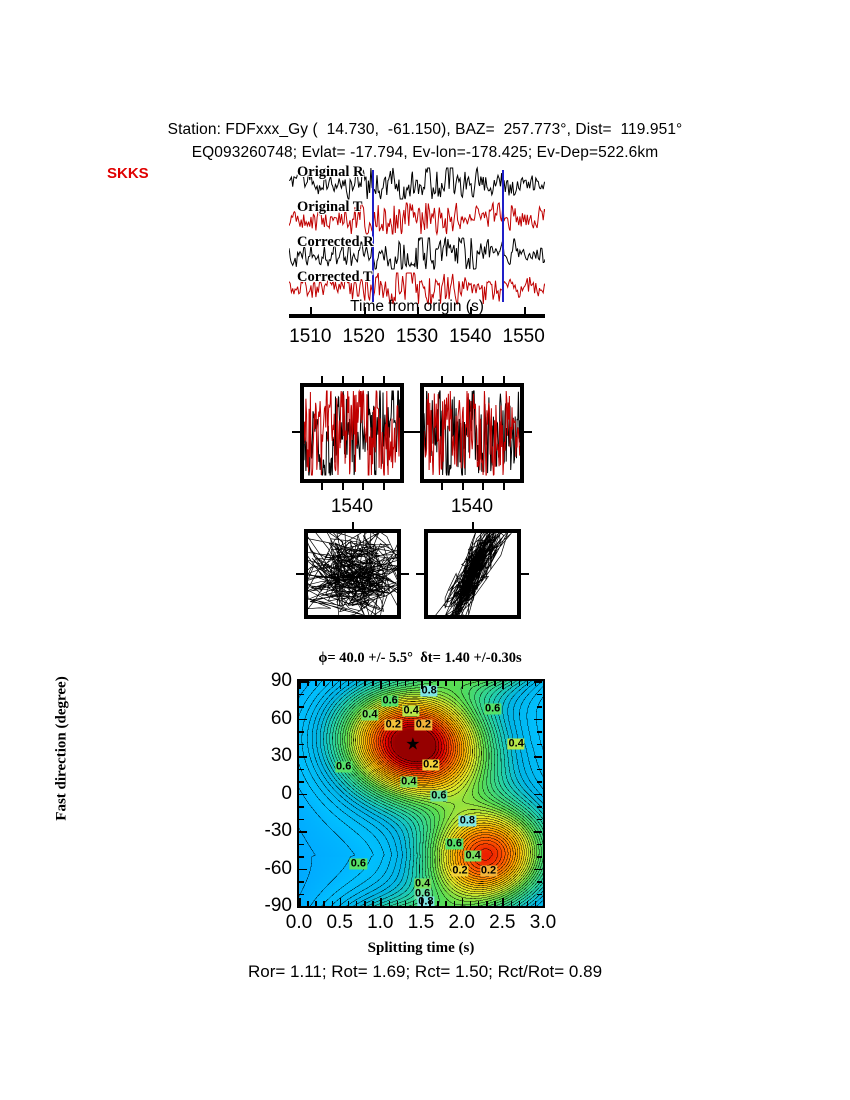 The width and height of the screenshot is (850, 1100). What do you see at coordinates (128, 173) in the screenshot?
I see `phase-marker-label: SKKS` at bounding box center [128, 173].